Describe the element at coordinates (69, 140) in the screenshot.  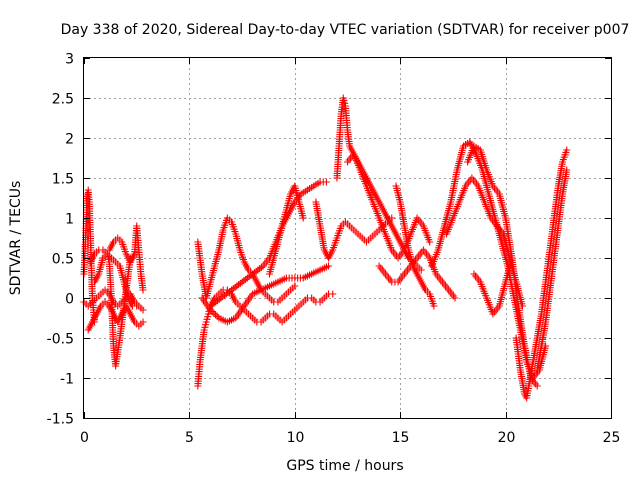
I see `y-tick-label: 2` at that location.